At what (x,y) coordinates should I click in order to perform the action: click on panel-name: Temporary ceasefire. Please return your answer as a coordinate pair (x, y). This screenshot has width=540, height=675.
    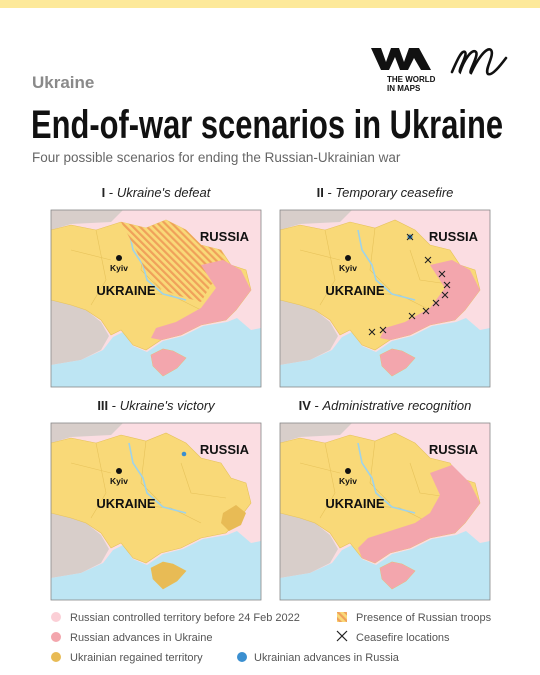
    Looking at the image, I should click on (394, 192).